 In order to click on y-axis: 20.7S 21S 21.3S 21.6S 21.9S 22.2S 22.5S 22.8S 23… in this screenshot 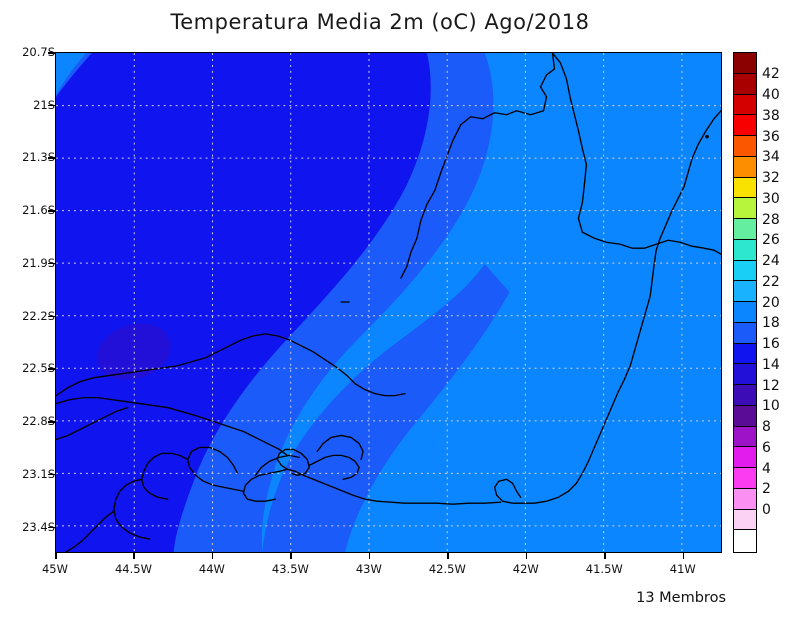, I will do `click(27, 299)`.